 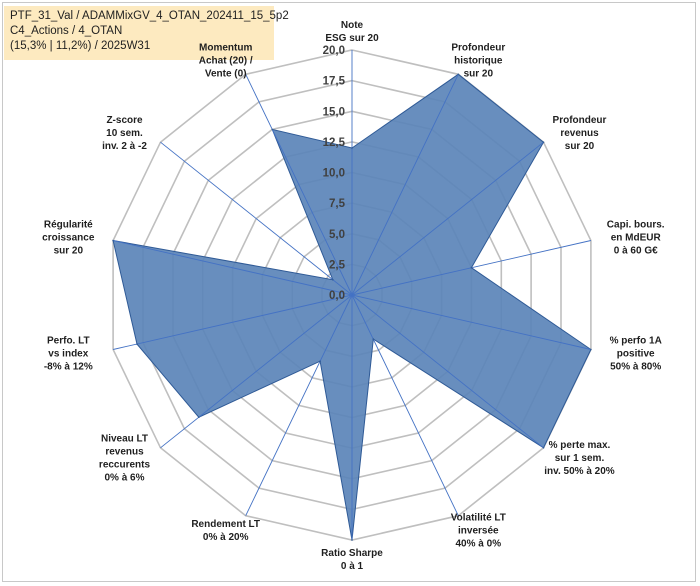 I want to click on axis-label-line: Rendement LT, so click(x=225, y=524).